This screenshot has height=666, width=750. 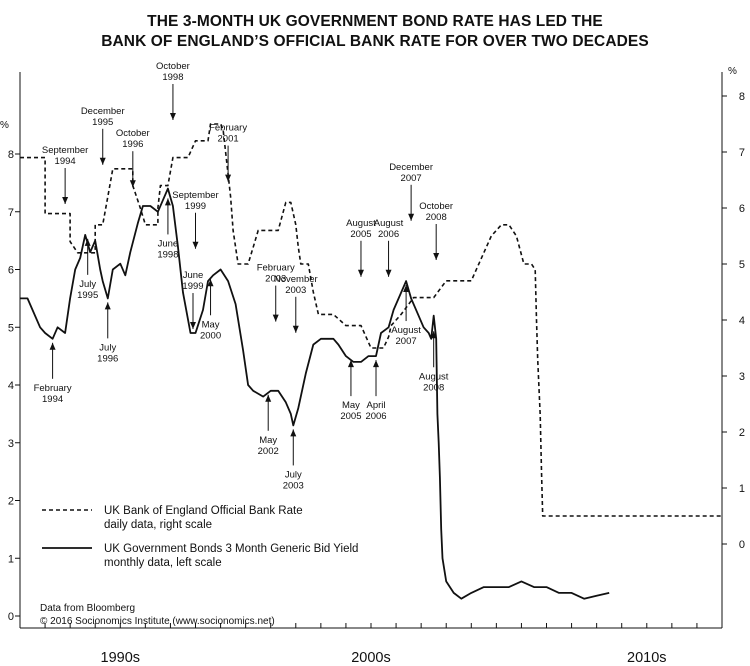 What do you see at coordinates (11, 386) in the screenshot?
I see `left-tick-label: 4` at bounding box center [11, 386].